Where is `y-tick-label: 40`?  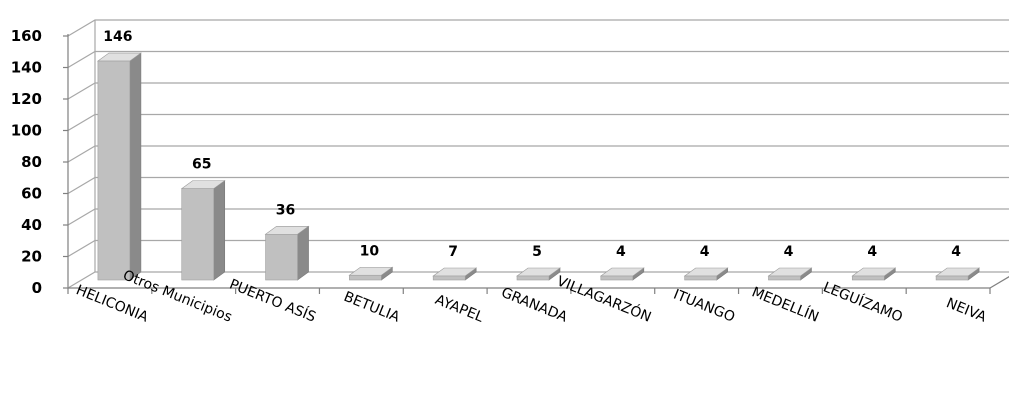
y-tick-label: 40 is located at coordinates (31, 225).